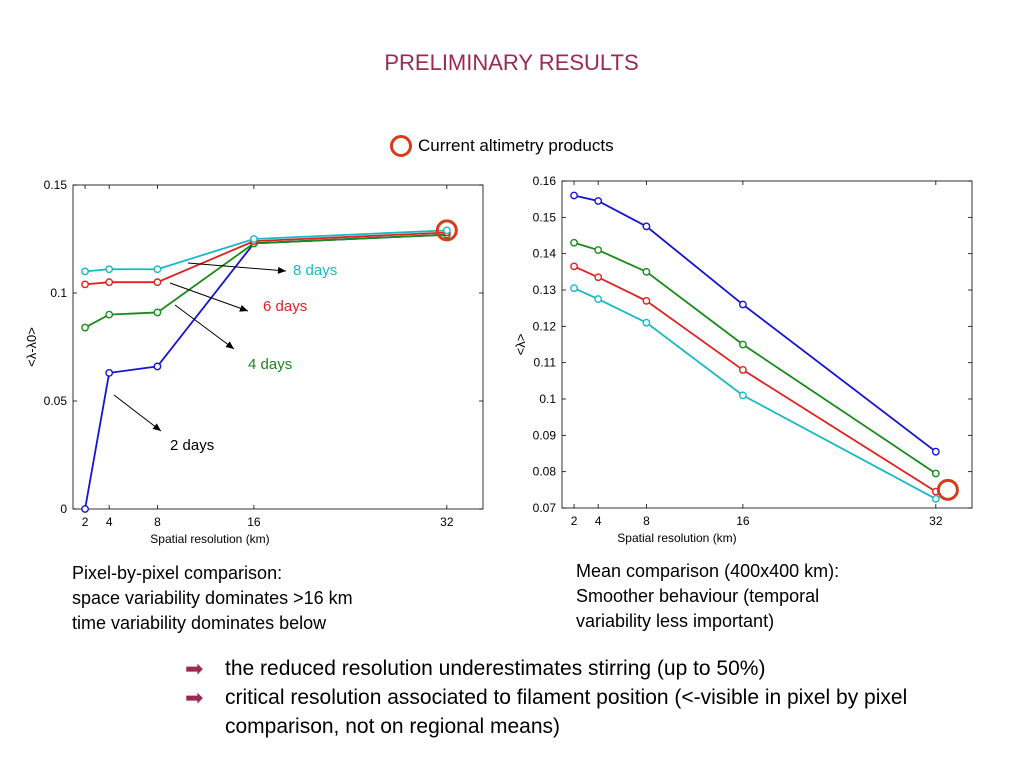  Describe the element at coordinates (31, 347) in the screenshot. I see `y-axis-label: <λ-λ0>` at that location.